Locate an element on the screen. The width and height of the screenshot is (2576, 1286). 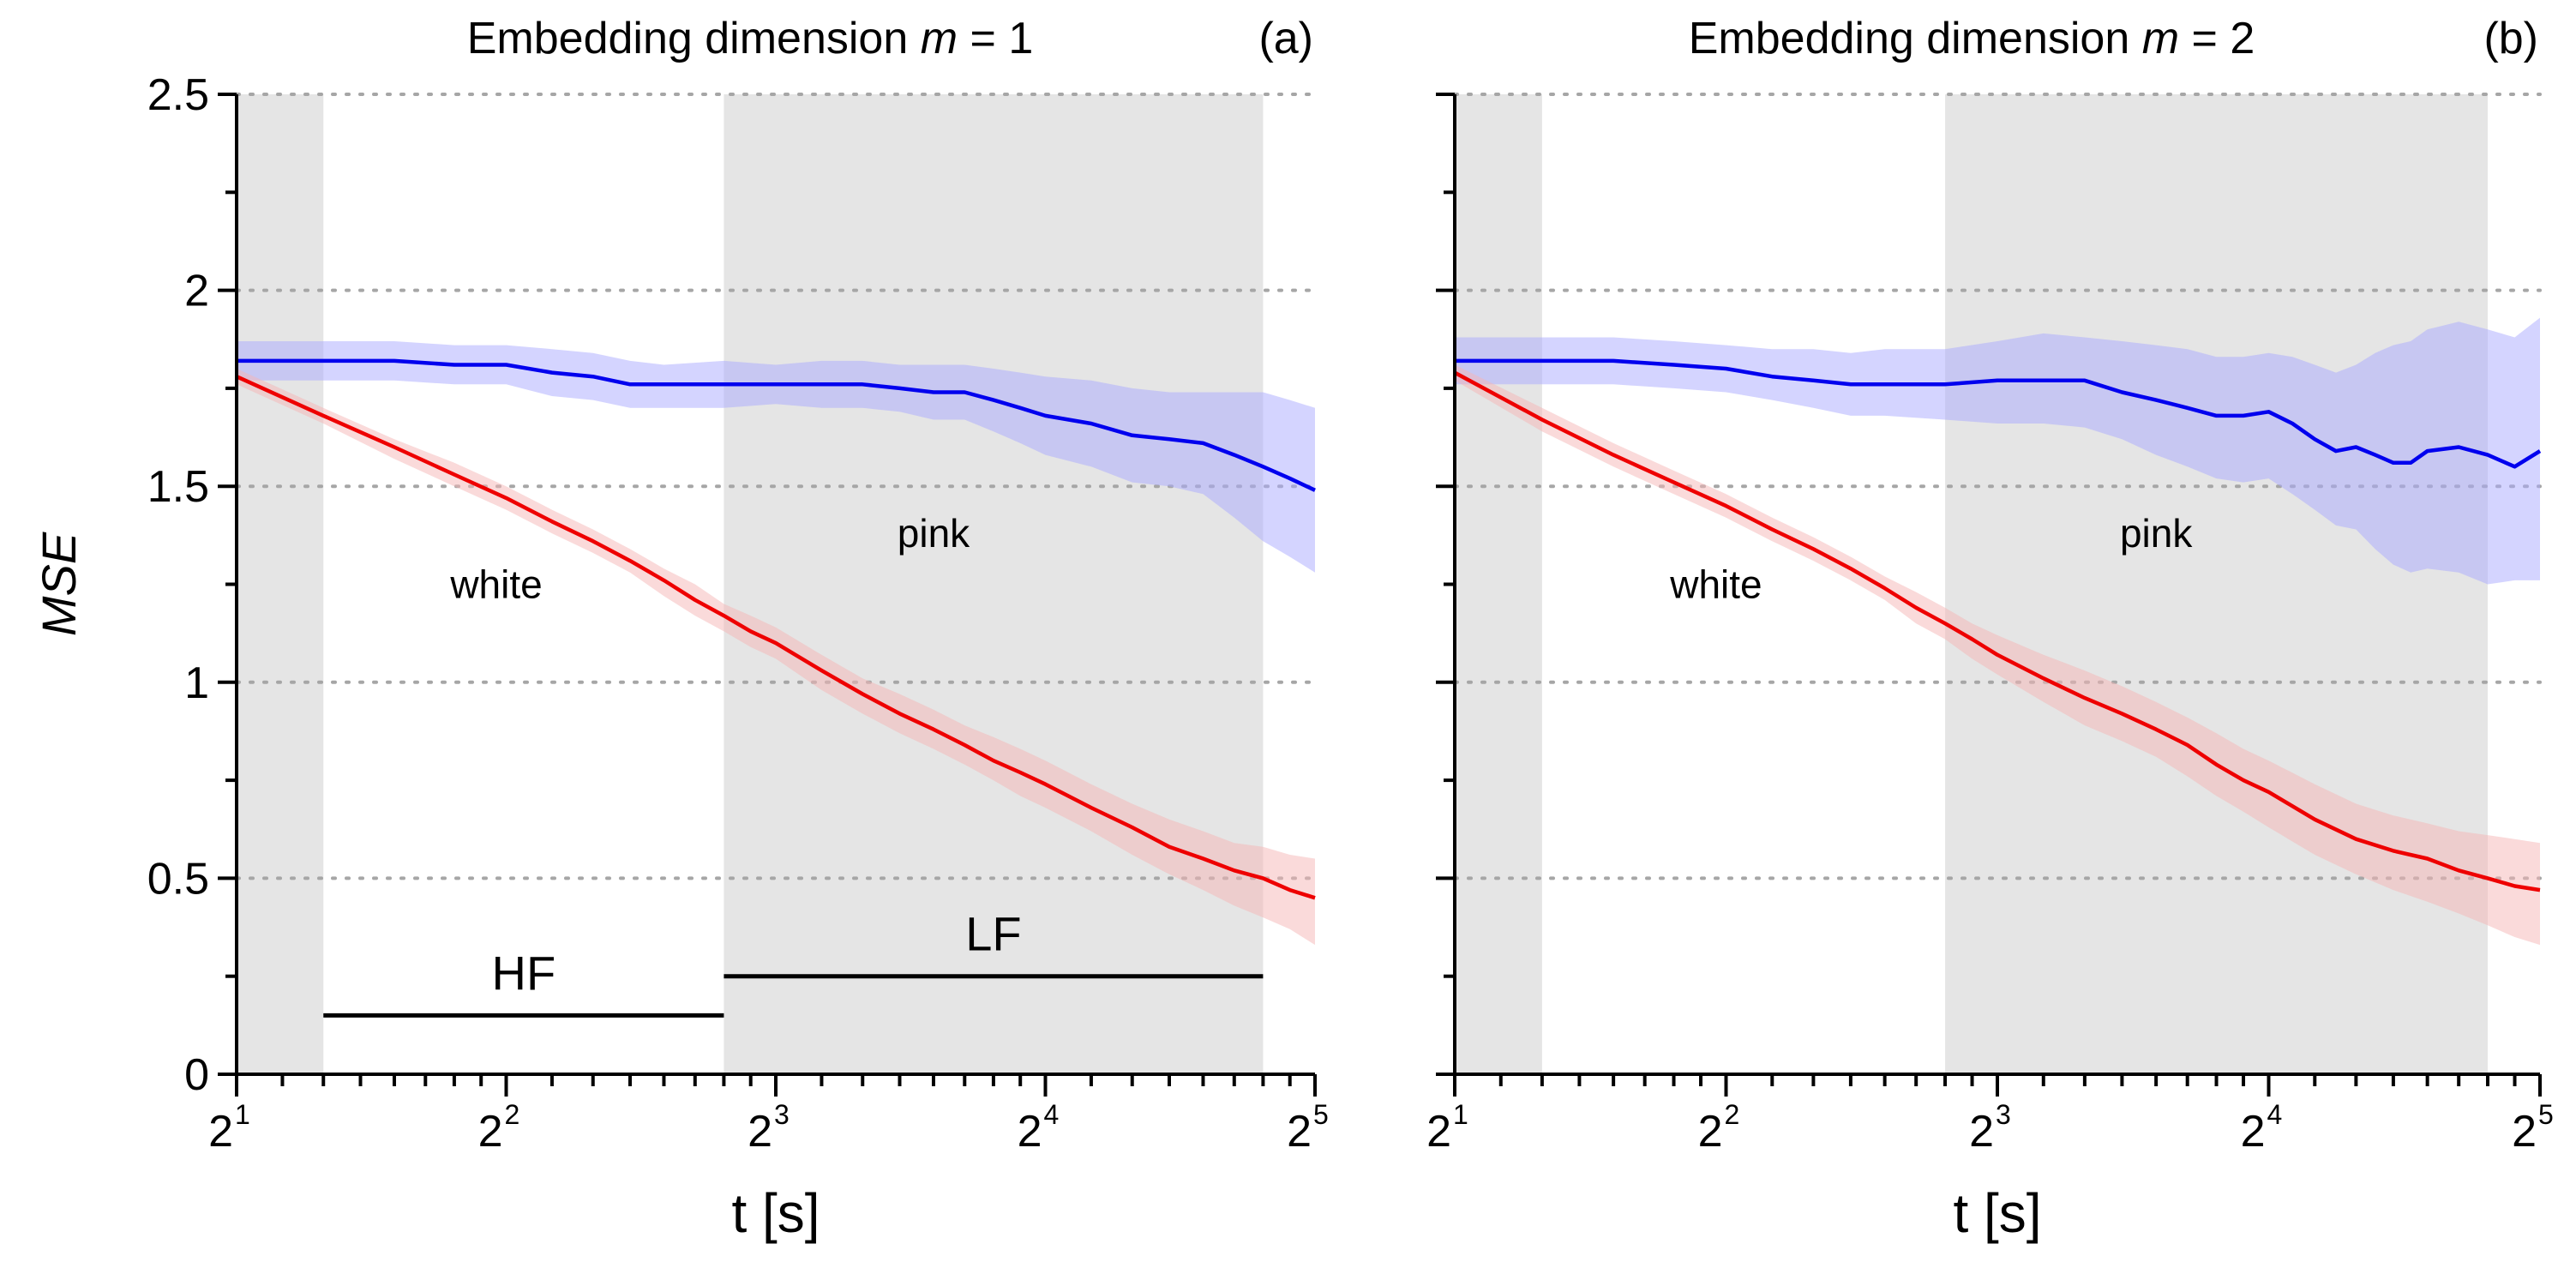
y-tick-label: 1.5 is located at coordinates (178, 487).